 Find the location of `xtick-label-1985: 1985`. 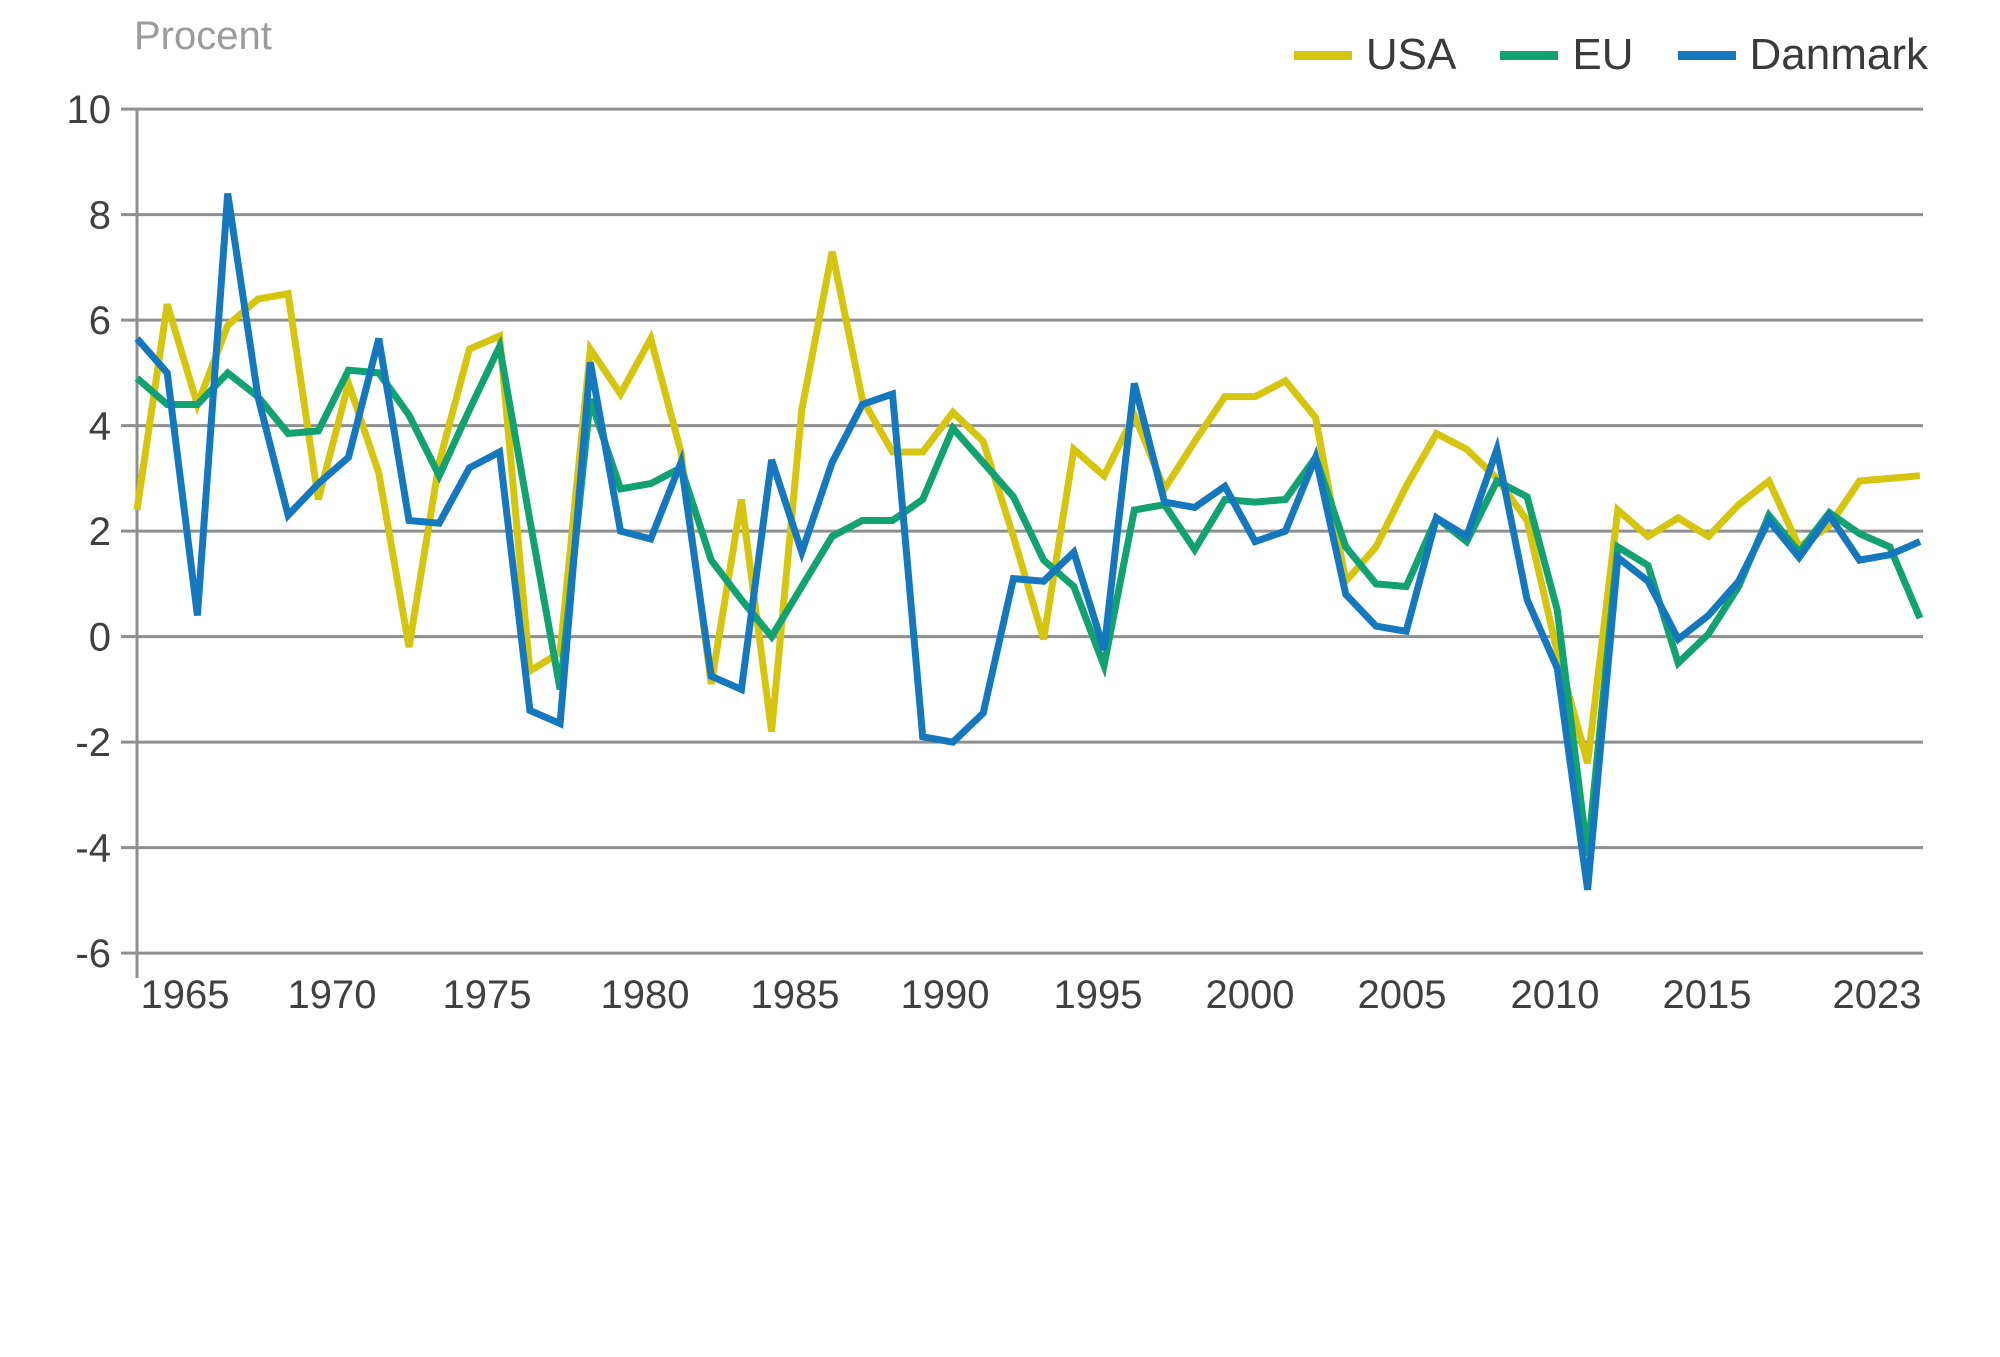

xtick-label-1985: 1985 is located at coordinates (795, 995).